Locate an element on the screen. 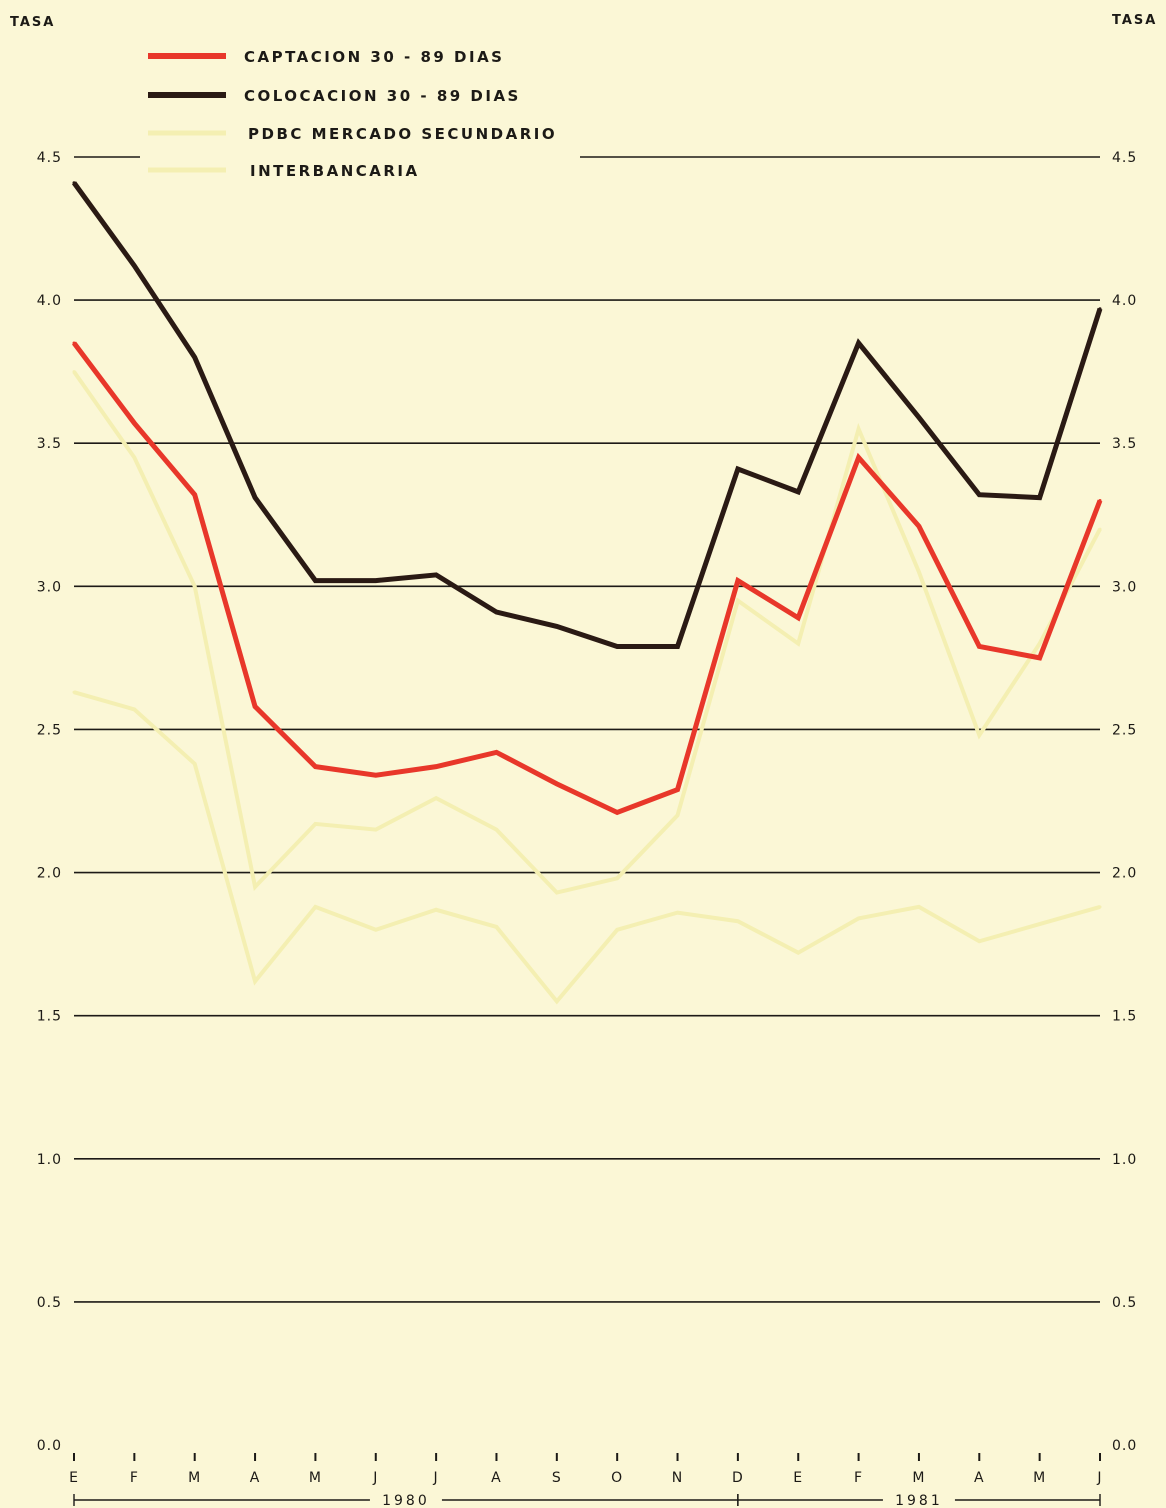 The image size is (1166, 1508). y-tick-label-left: 3.5 is located at coordinates (49, 444).